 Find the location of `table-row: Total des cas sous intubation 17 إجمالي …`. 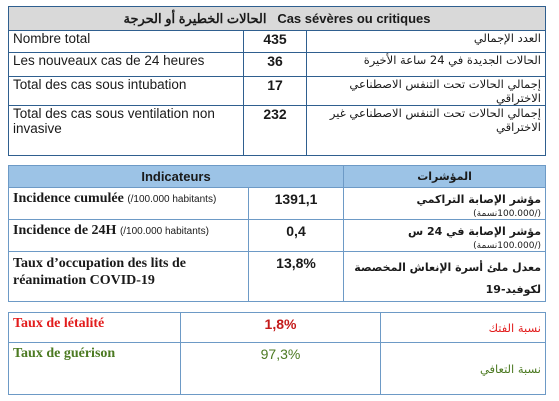

table-row: Total des cas sous intubation 17 إجمالي … is located at coordinates (277, 91).